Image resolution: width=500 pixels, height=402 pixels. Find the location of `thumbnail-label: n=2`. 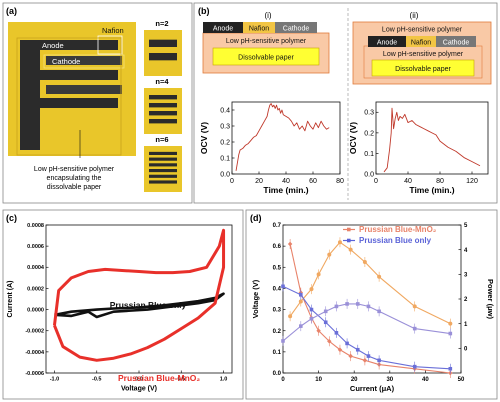

thumbnail-label: n=2 is located at coordinates (161, 23).